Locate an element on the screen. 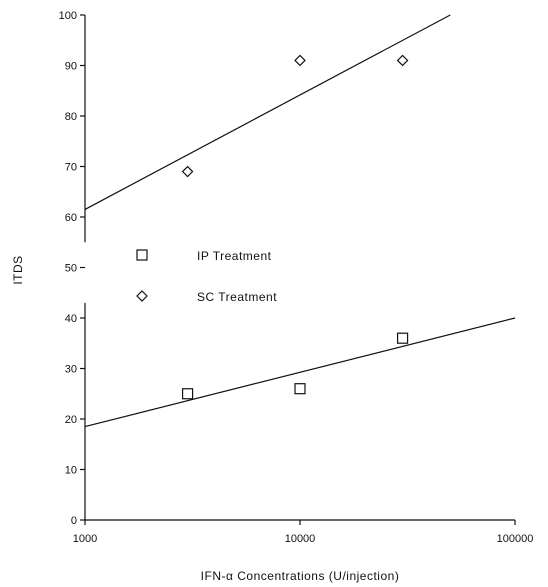  y-tick-label: 40 is located at coordinates (71, 319).